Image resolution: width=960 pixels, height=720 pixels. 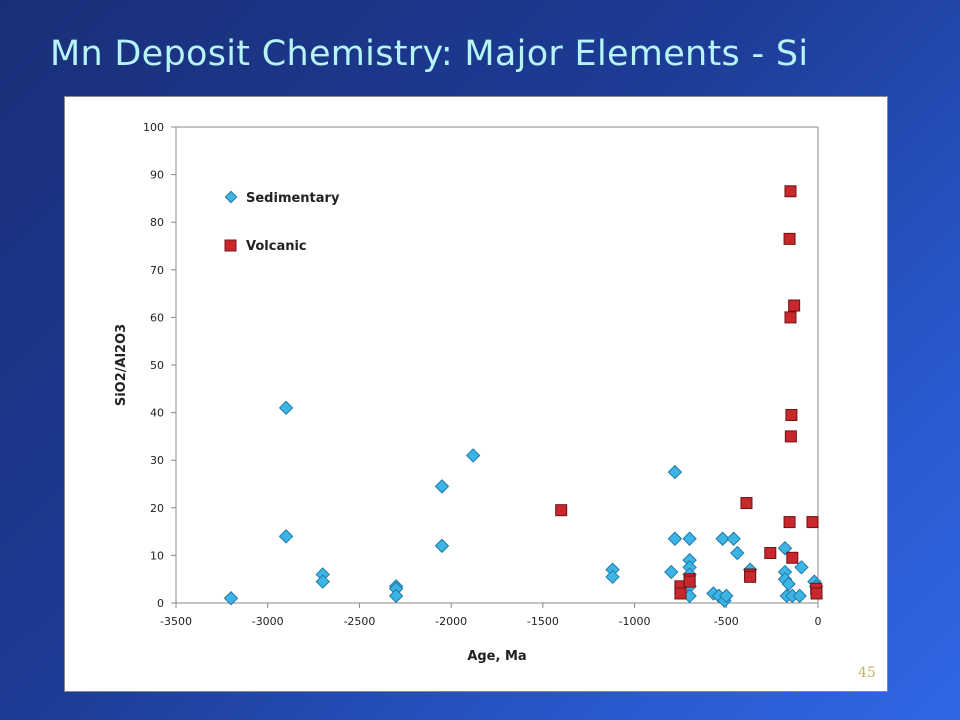 I want to click on x-axis-label: Age, Ma, so click(x=496, y=656).